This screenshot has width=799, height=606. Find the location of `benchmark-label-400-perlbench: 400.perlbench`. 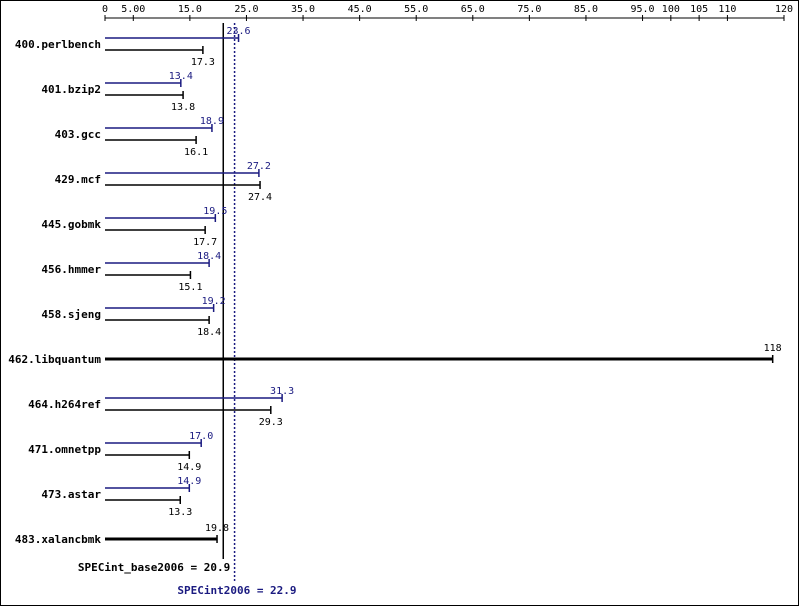

benchmark-label-400-perlbench: 400.perlbench is located at coordinates (58, 44).